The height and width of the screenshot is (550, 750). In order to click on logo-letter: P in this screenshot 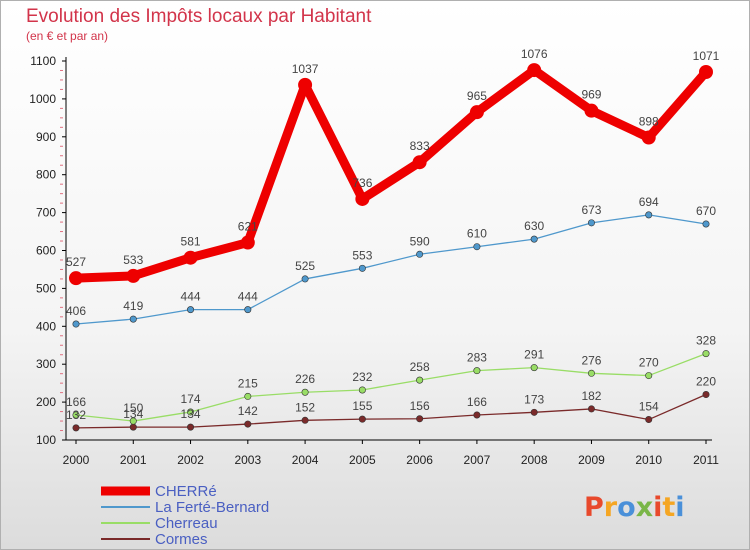, I will do `click(594, 507)`.